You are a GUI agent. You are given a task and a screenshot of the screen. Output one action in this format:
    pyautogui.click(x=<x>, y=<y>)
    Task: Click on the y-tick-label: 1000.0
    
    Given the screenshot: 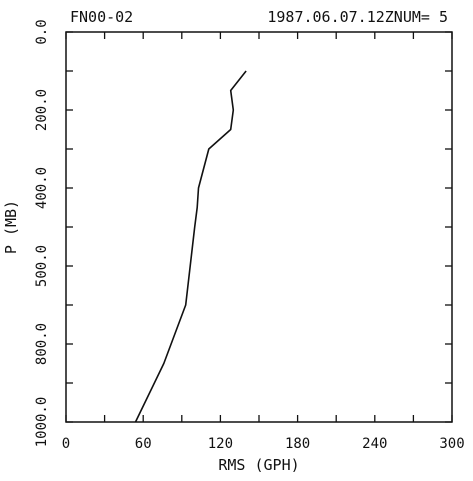 What is the action you would take?
    pyautogui.click(x=42, y=422)
    